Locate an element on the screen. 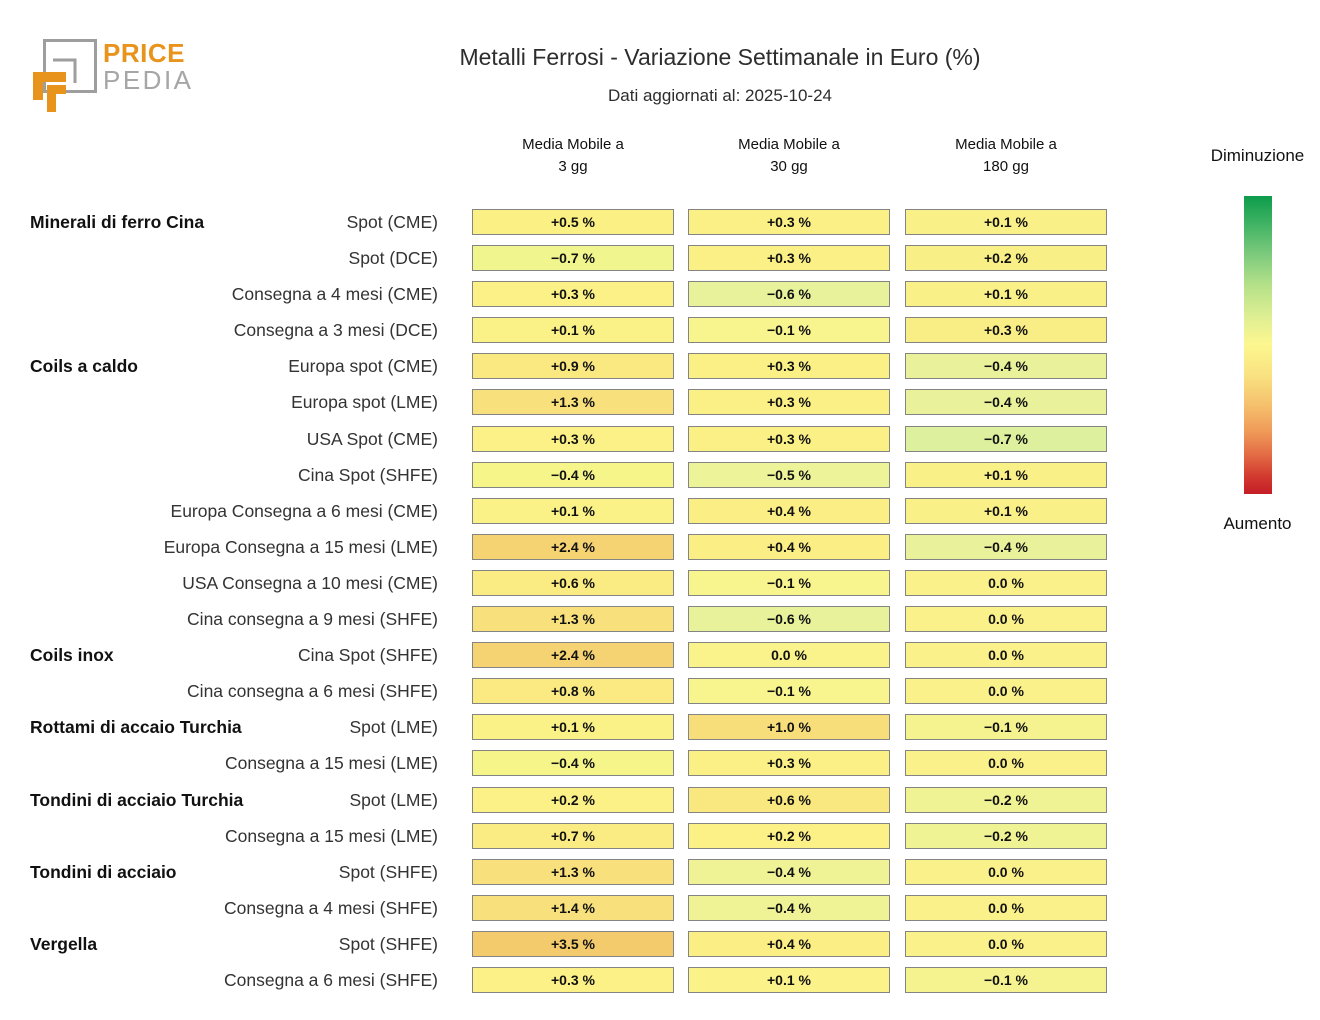 The height and width of the screenshot is (1020, 1320). pricepedia-logo-text: PRICE PEDIA is located at coordinates (148, 66).